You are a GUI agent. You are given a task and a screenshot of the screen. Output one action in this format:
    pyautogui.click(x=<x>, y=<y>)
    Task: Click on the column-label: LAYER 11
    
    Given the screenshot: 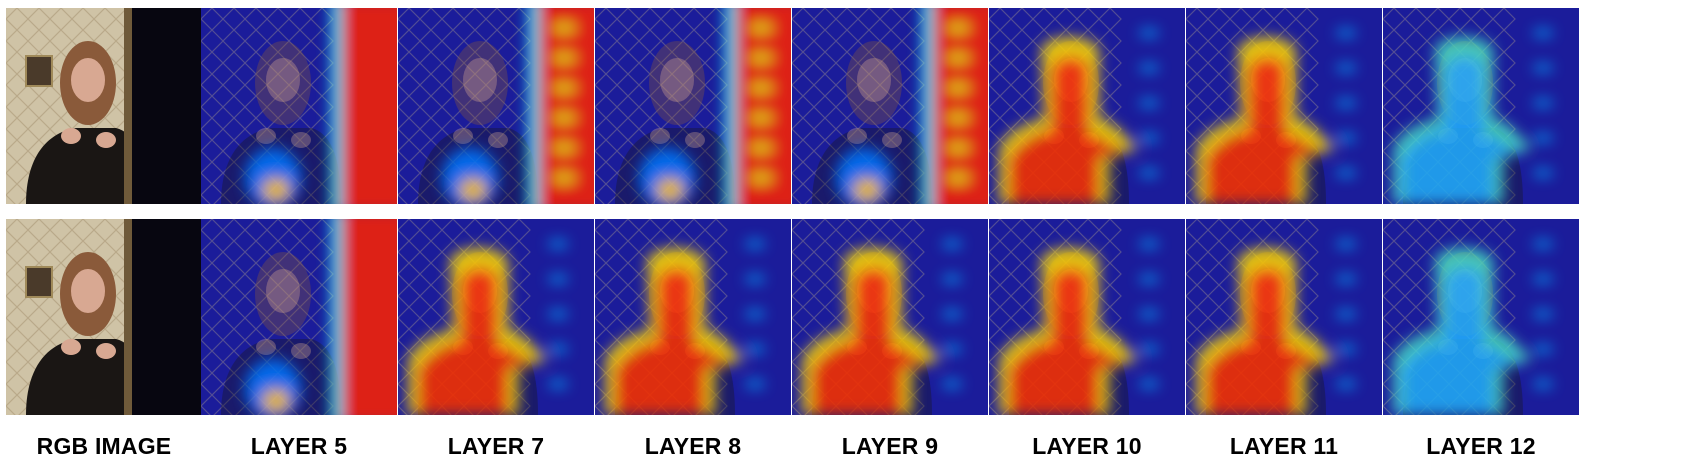 What is the action you would take?
    pyautogui.click(x=1284, y=446)
    